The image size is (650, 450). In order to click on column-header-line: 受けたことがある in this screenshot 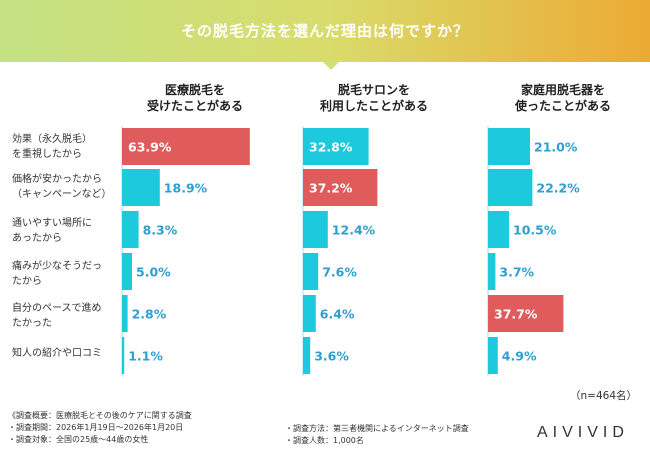, I will do `click(194, 106)`.